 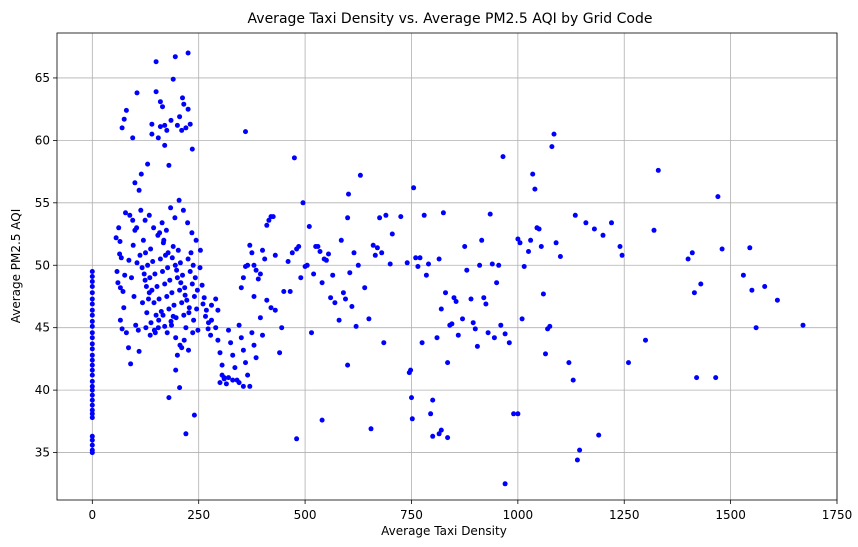 What do you see at coordinates (444, 531) in the screenshot?
I see `x-axis-label: Average Taxi Density` at bounding box center [444, 531].